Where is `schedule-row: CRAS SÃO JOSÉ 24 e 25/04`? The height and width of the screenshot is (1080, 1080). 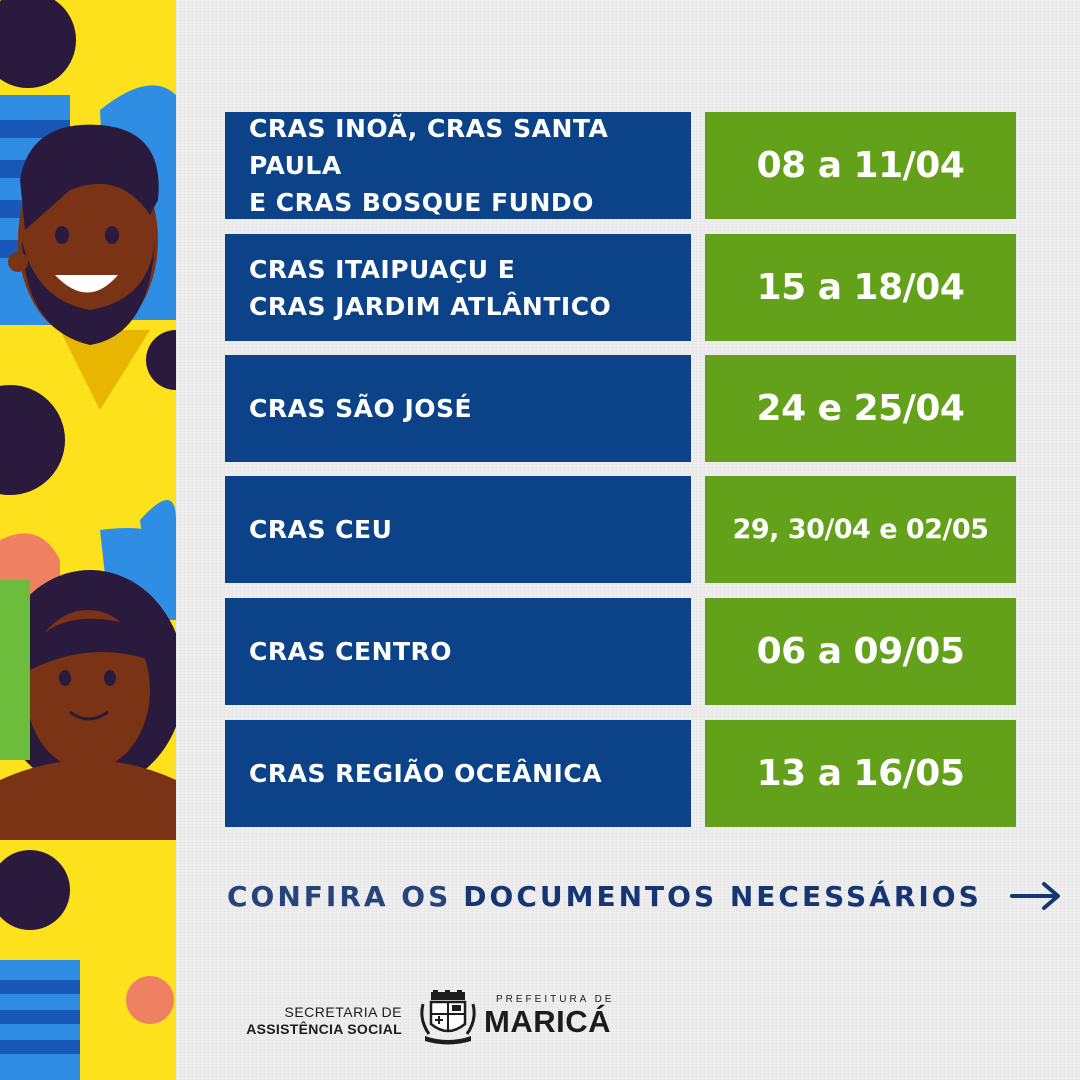
schedule-row: CRAS SÃO JOSÉ 24 e 25/04 is located at coordinates (620, 408).